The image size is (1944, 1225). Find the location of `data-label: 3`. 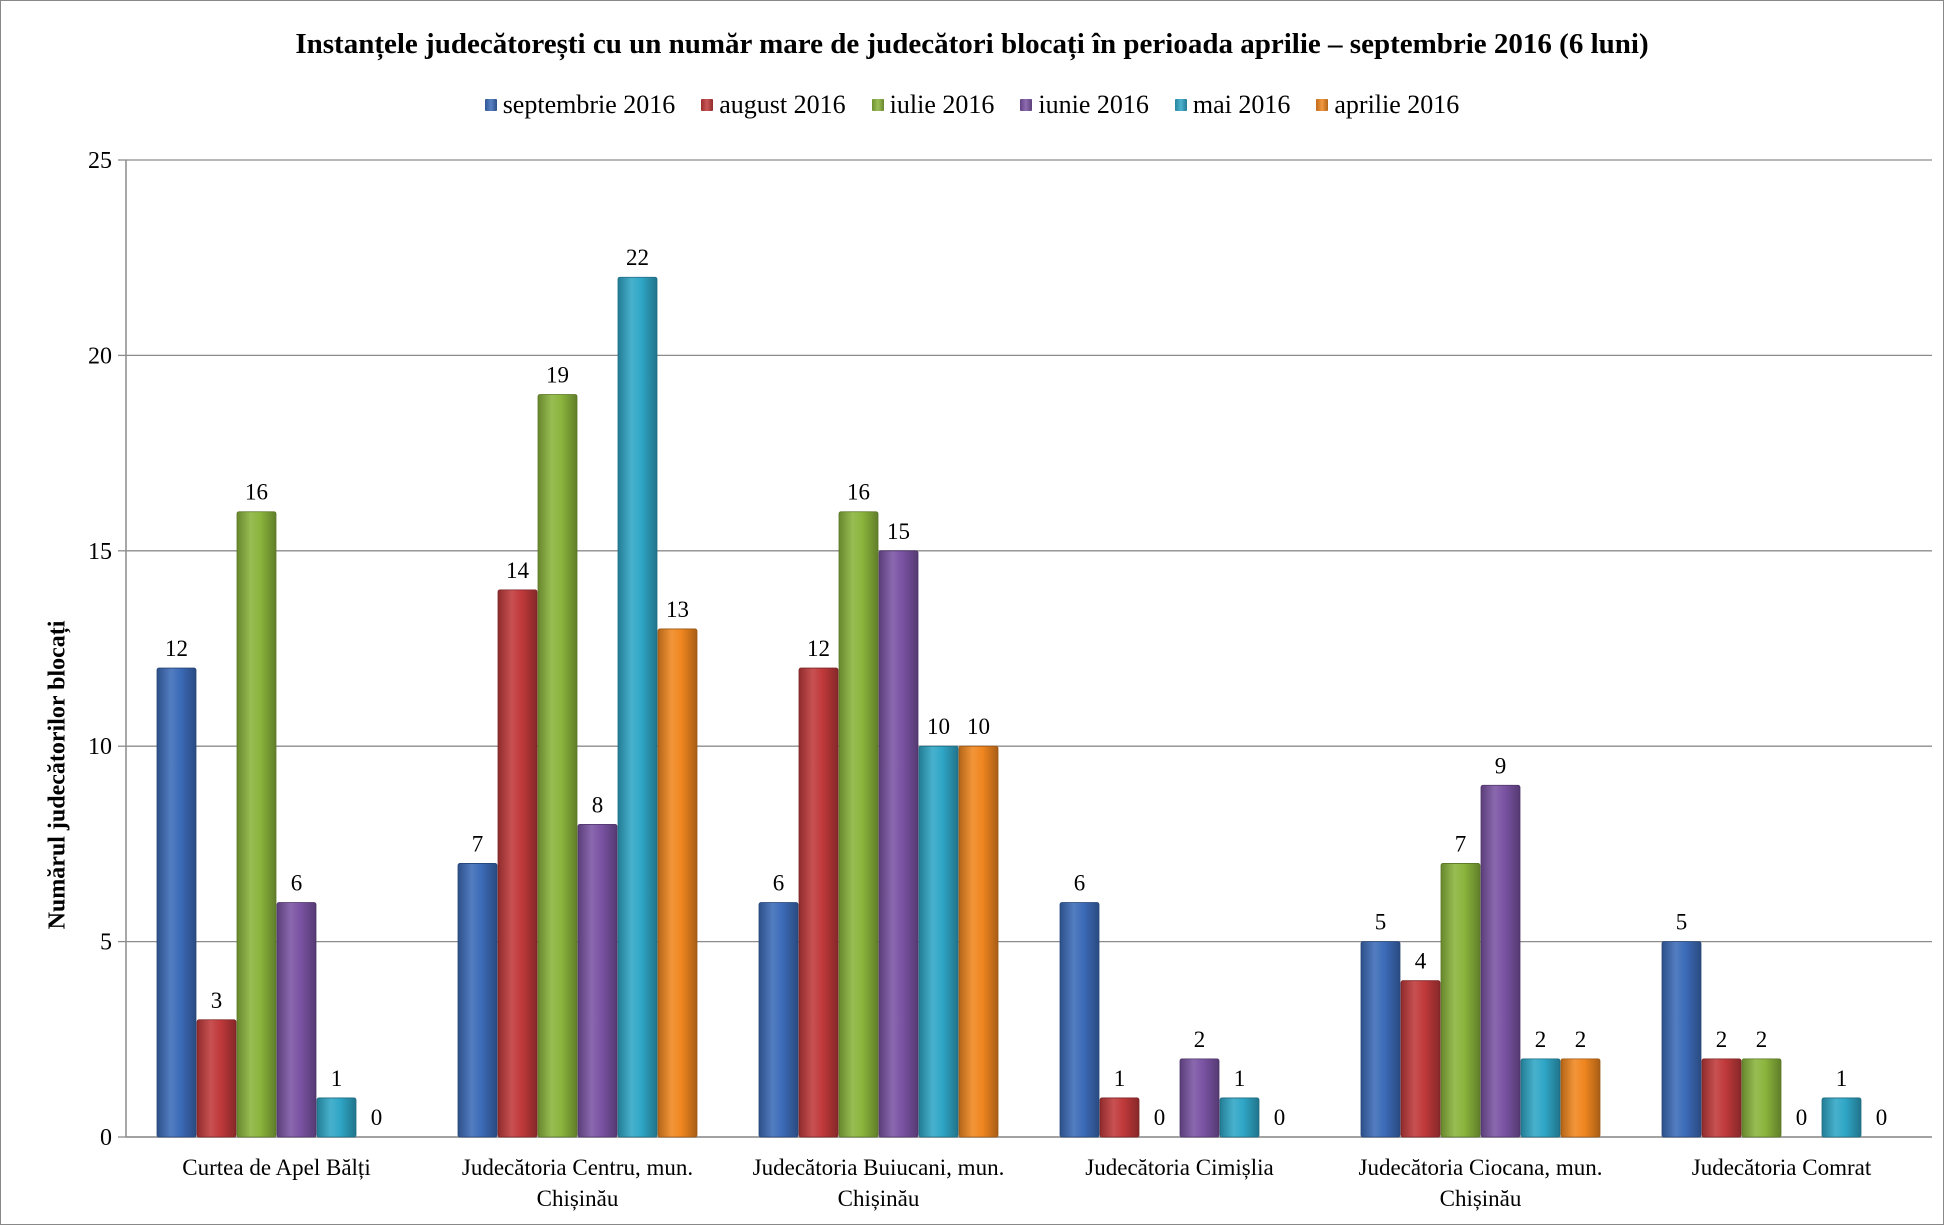

data-label: 3 is located at coordinates (217, 1000).